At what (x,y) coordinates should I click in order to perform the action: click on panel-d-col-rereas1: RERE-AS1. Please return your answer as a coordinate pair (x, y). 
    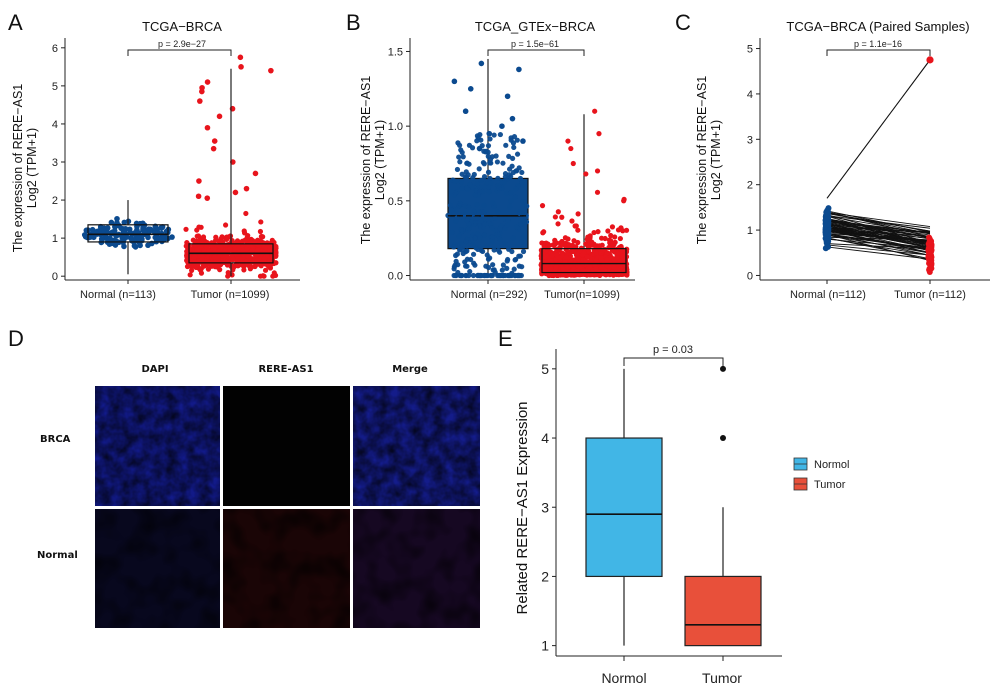
    Looking at the image, I should click on (285, 369).